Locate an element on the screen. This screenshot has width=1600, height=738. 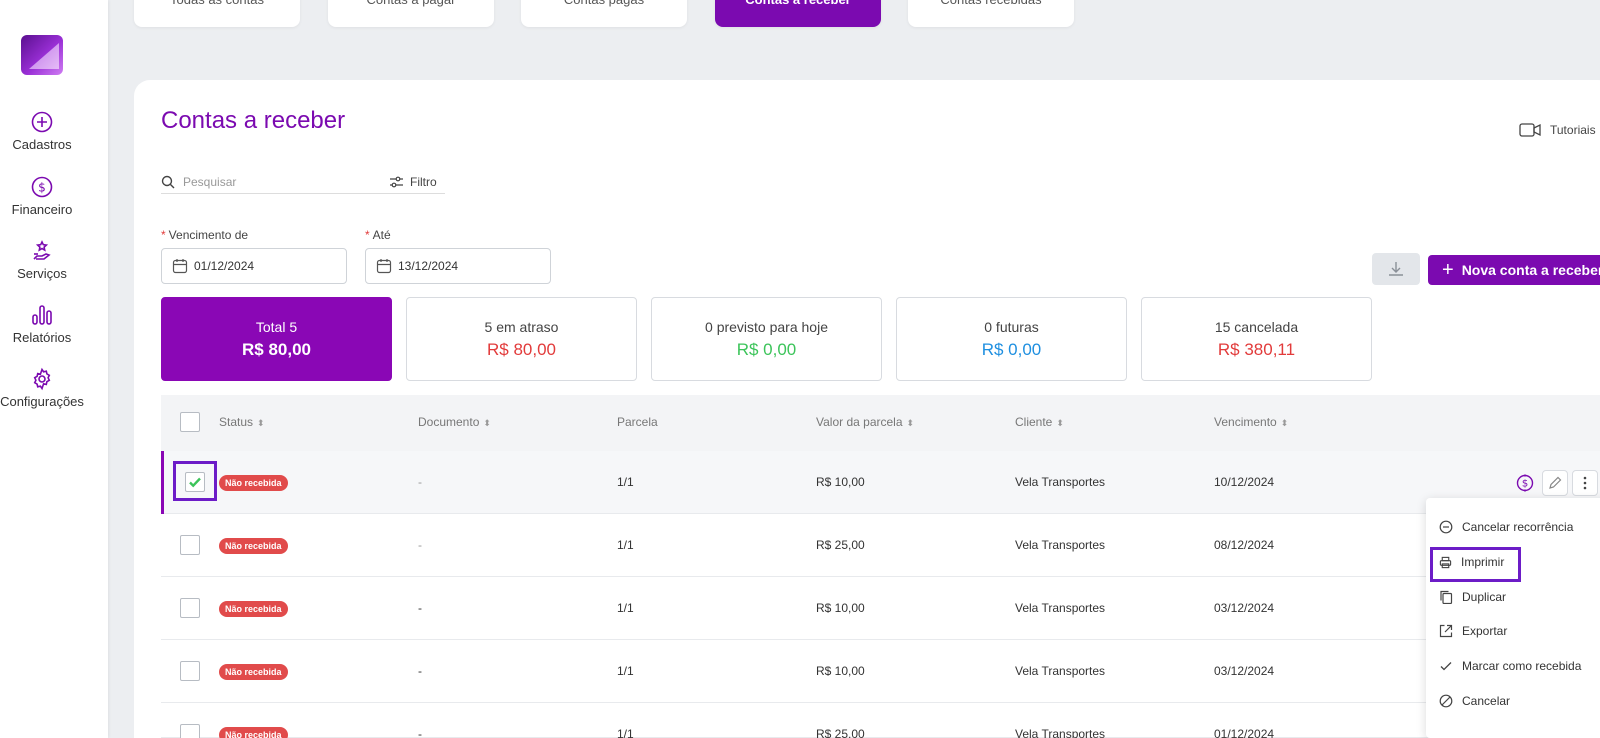
app-logo is located at coordinates (42, 55).